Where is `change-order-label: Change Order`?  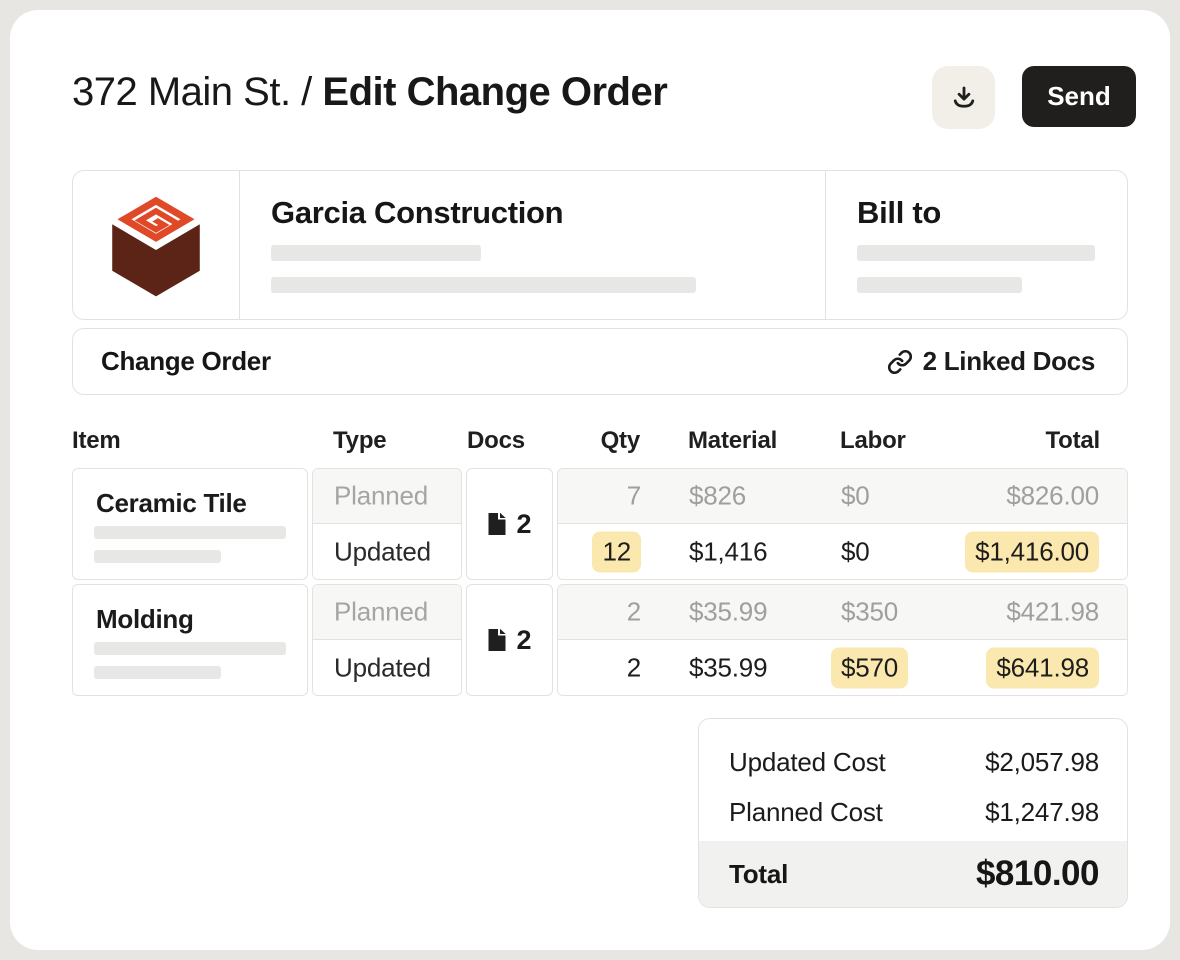 change-order-label: Change Order is located at coordinates (186, 361).